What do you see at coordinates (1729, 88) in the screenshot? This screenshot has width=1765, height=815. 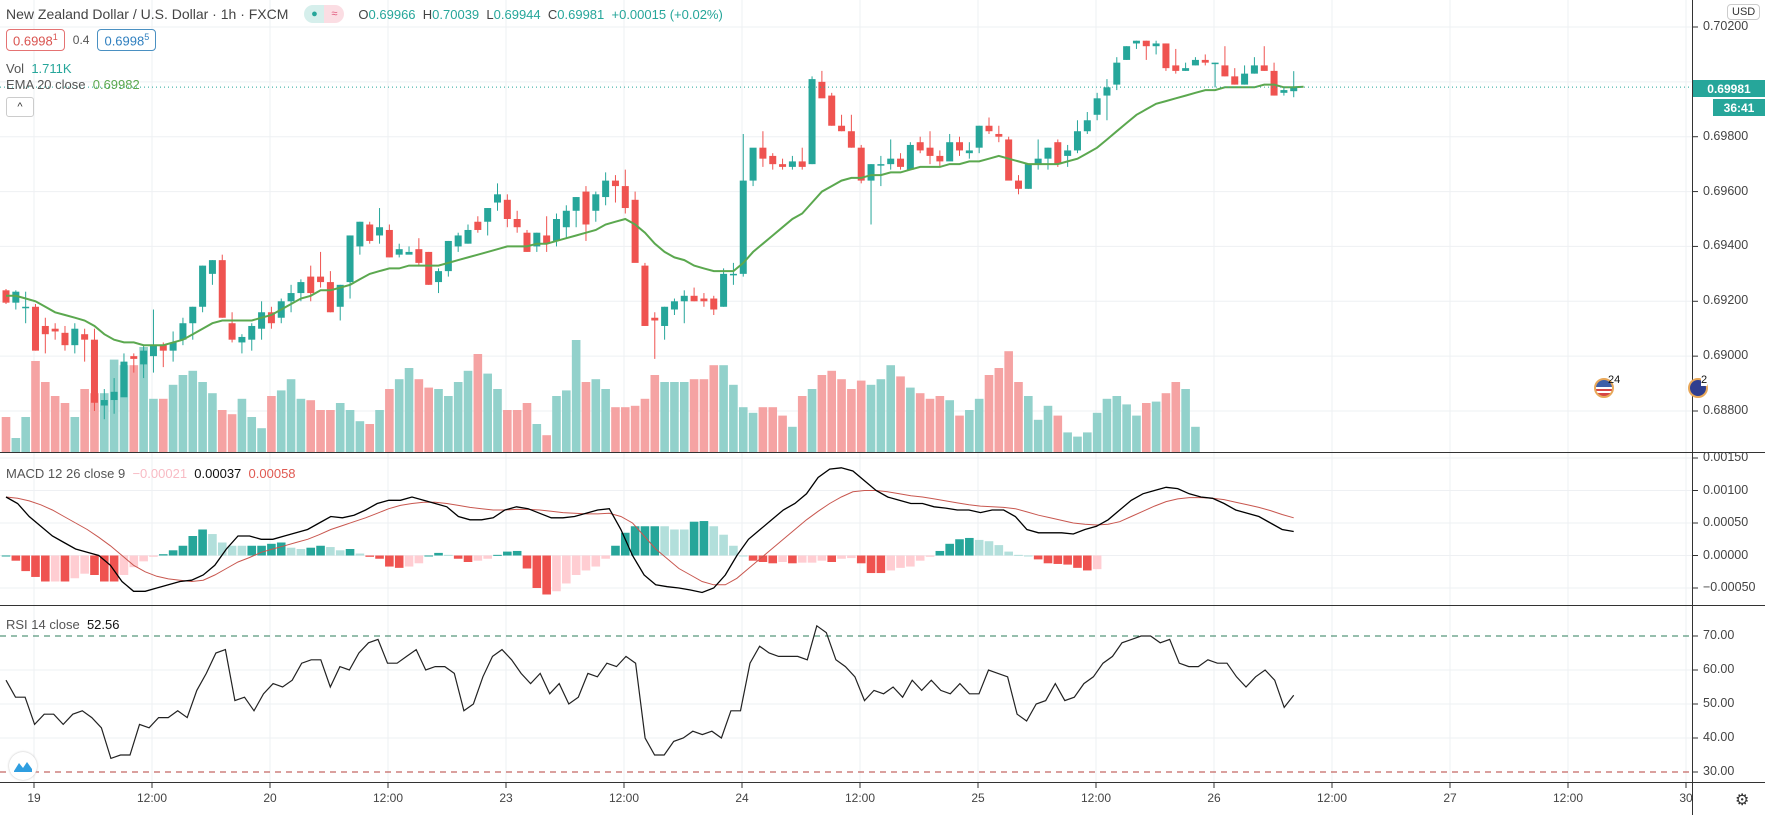 I see `last-price-tag: 0.69981` at bounding box center [1729, 88].